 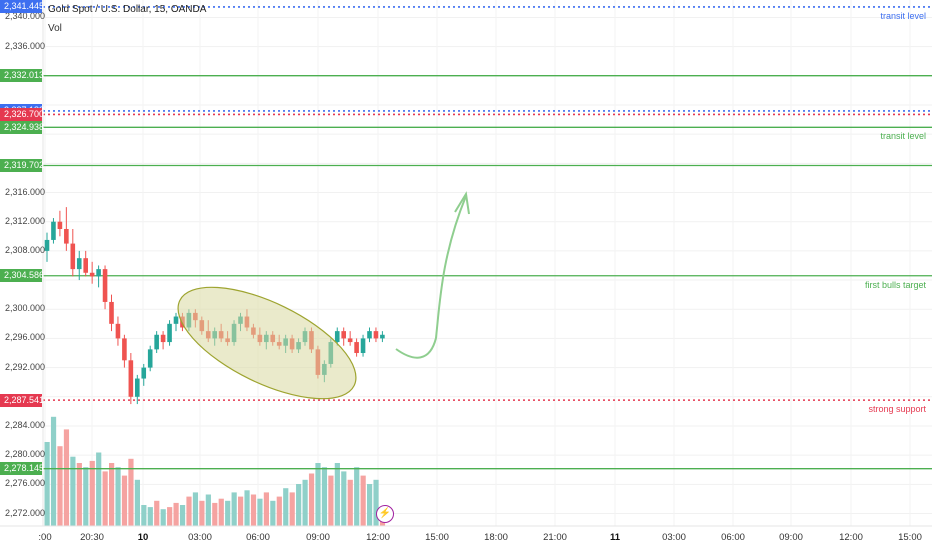 What do you see at coordinates (22, 469) in the screenshot?
I see `price-tag: 2,278.145` at bounding box center [22, 469].